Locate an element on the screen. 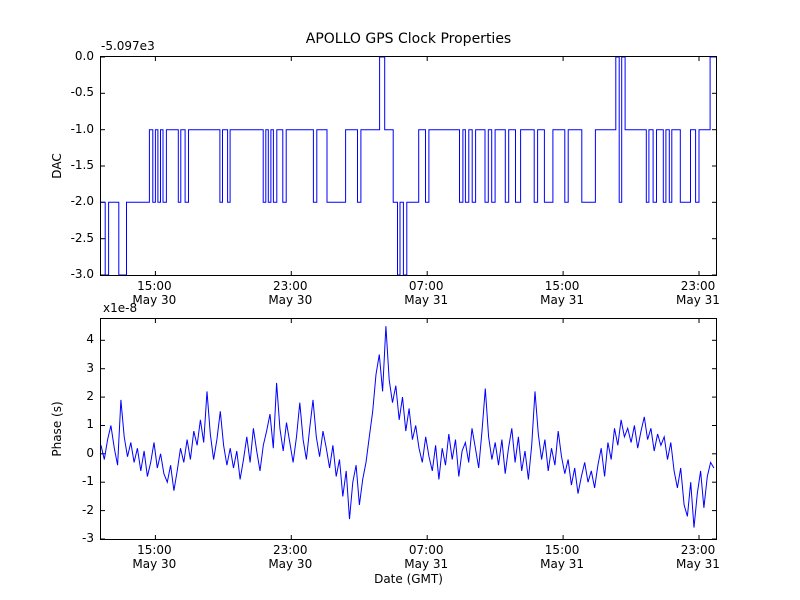 The width and height of the screenshot is (800, 600). y-tick-label: 2 is located at coordinates (90, 396).